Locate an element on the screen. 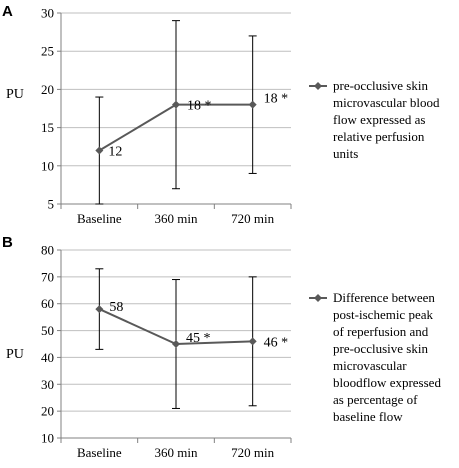 The width and height of the screenshot is (459, 468). panel-a-data-label: 12 is located at coordinates (115, 152).